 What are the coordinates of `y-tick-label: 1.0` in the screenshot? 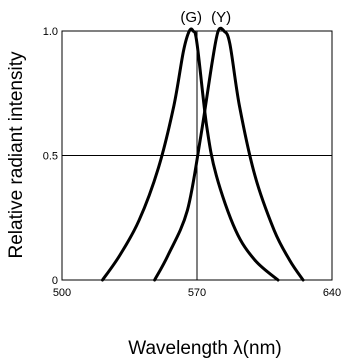 It's located at (50, 32).